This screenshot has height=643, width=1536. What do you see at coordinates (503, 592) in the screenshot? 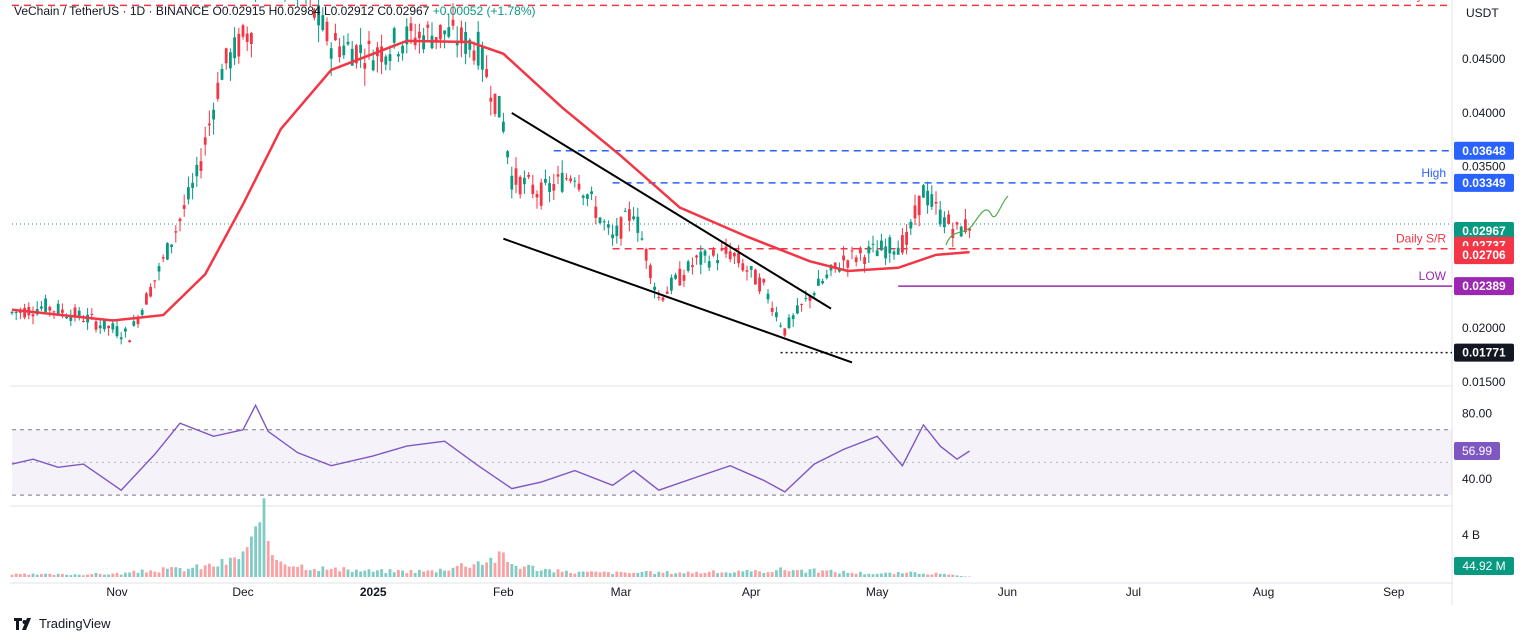
I see `time-tick-label: Feb` at bounding box center [503, 592].